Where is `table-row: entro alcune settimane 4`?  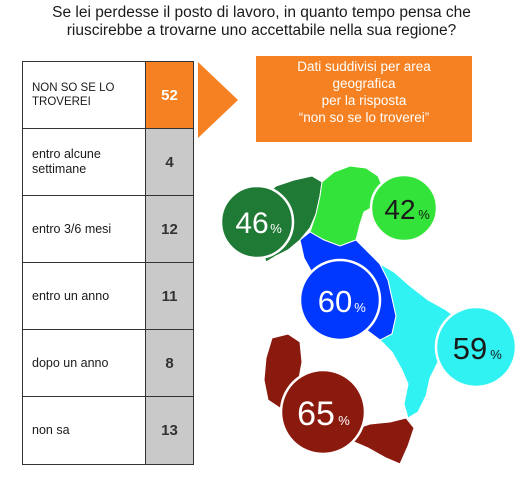 table-row: entro alcune settimane 4 is located at coordinates (108, 162).